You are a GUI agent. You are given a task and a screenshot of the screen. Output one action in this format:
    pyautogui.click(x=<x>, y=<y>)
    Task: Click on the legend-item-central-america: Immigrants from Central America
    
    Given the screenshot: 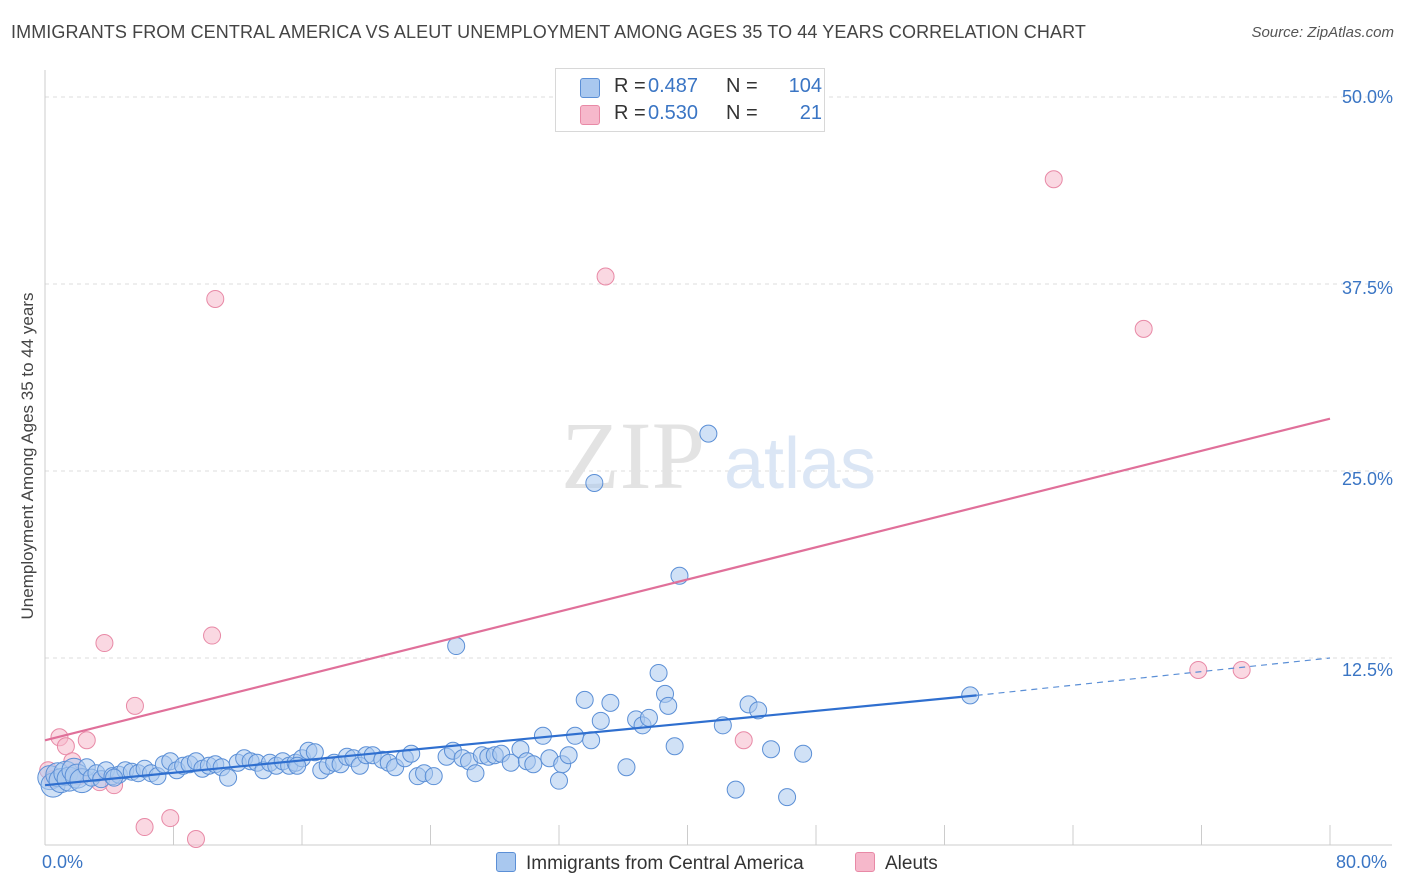 What is the action you would take?
    pyautogui.click(x=650, y=863)
    